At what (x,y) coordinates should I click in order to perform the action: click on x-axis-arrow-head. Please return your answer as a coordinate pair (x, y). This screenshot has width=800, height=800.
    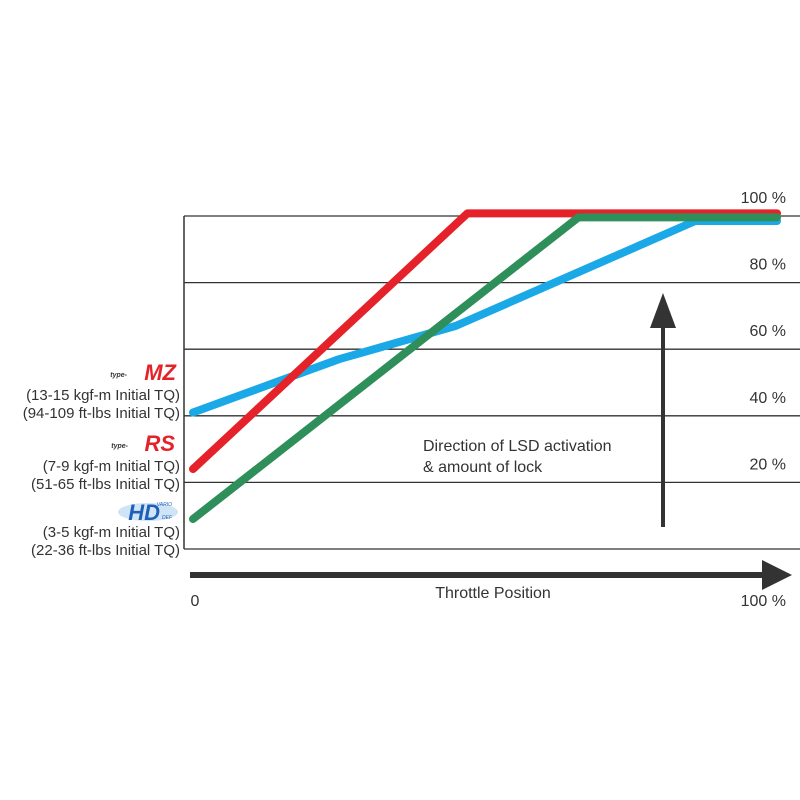
    Looking at the image, I should click on (777, 575).